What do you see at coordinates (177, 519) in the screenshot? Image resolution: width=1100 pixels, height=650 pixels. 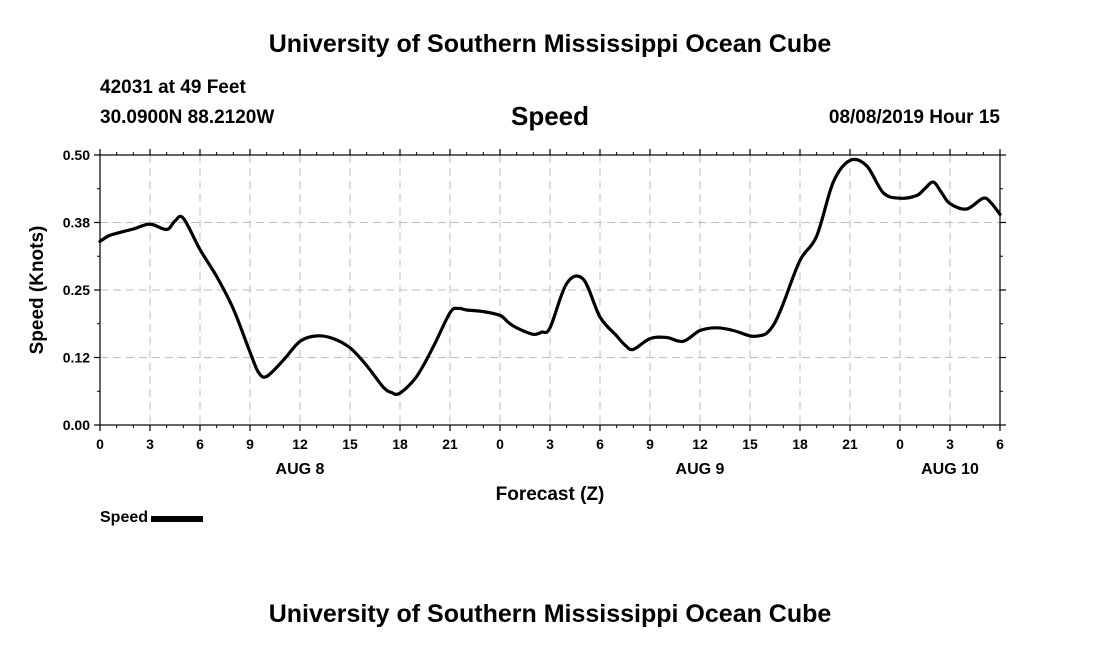 I see `legend-line-swatch` at bounding box center [177, 519].